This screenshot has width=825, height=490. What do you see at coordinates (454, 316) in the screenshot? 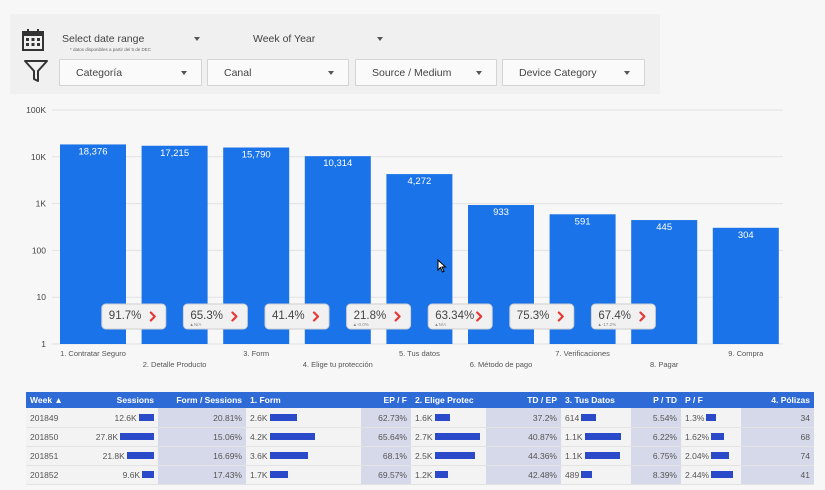
I see `conversion-rate-value: 63.34%` at bounding box center [454, 316].